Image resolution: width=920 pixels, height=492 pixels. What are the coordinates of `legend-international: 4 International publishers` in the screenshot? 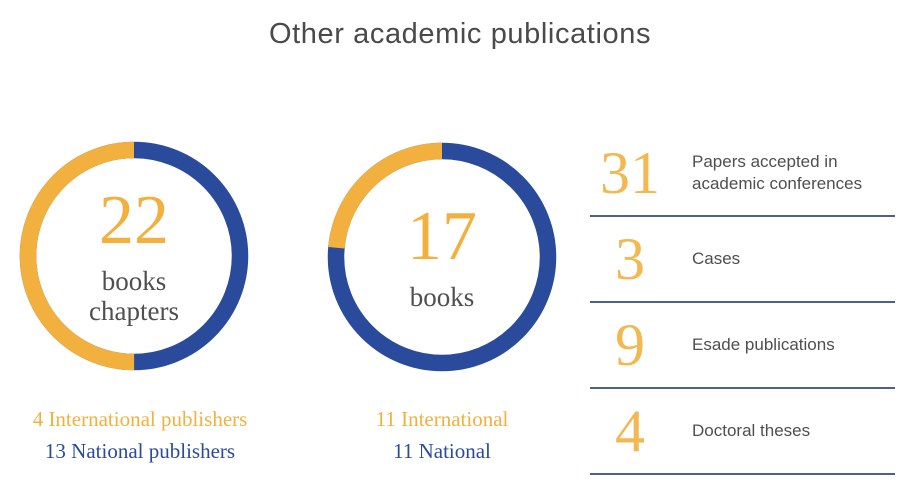 It's located at (140, 419).